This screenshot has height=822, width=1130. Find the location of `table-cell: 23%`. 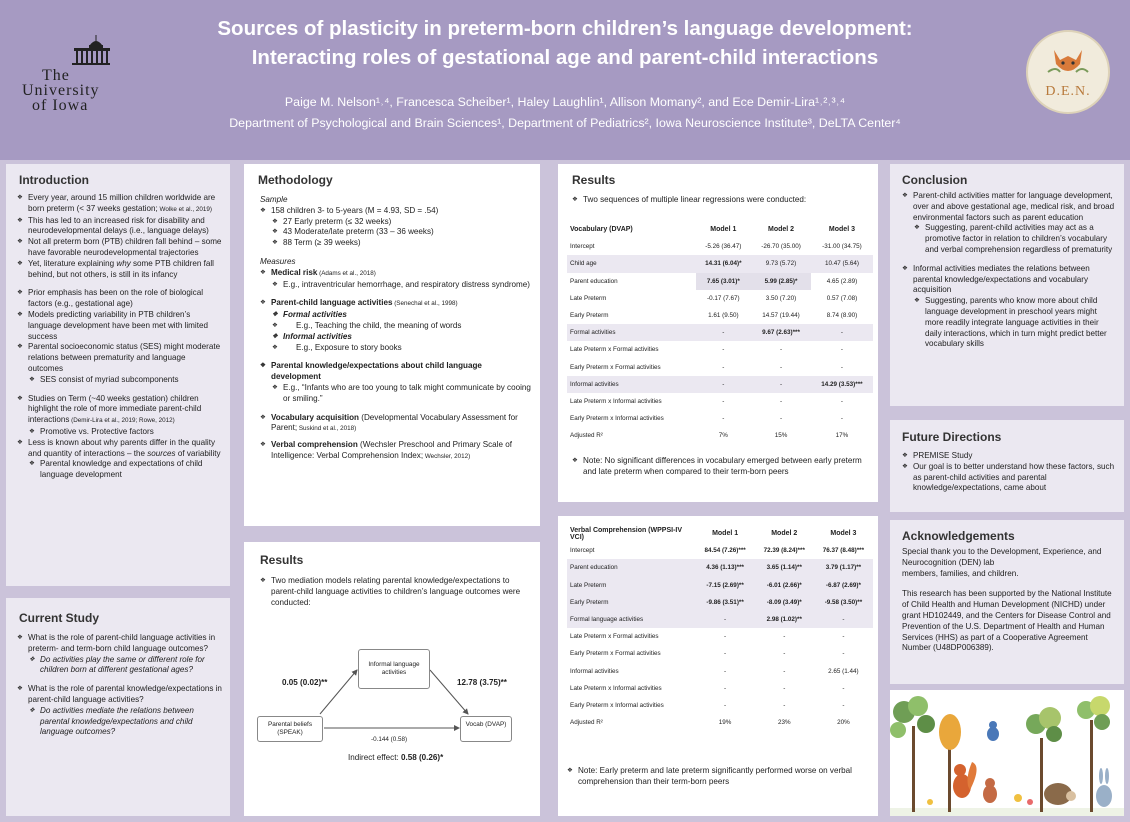

table-cell: 23% is located at coordinates (784, 723).